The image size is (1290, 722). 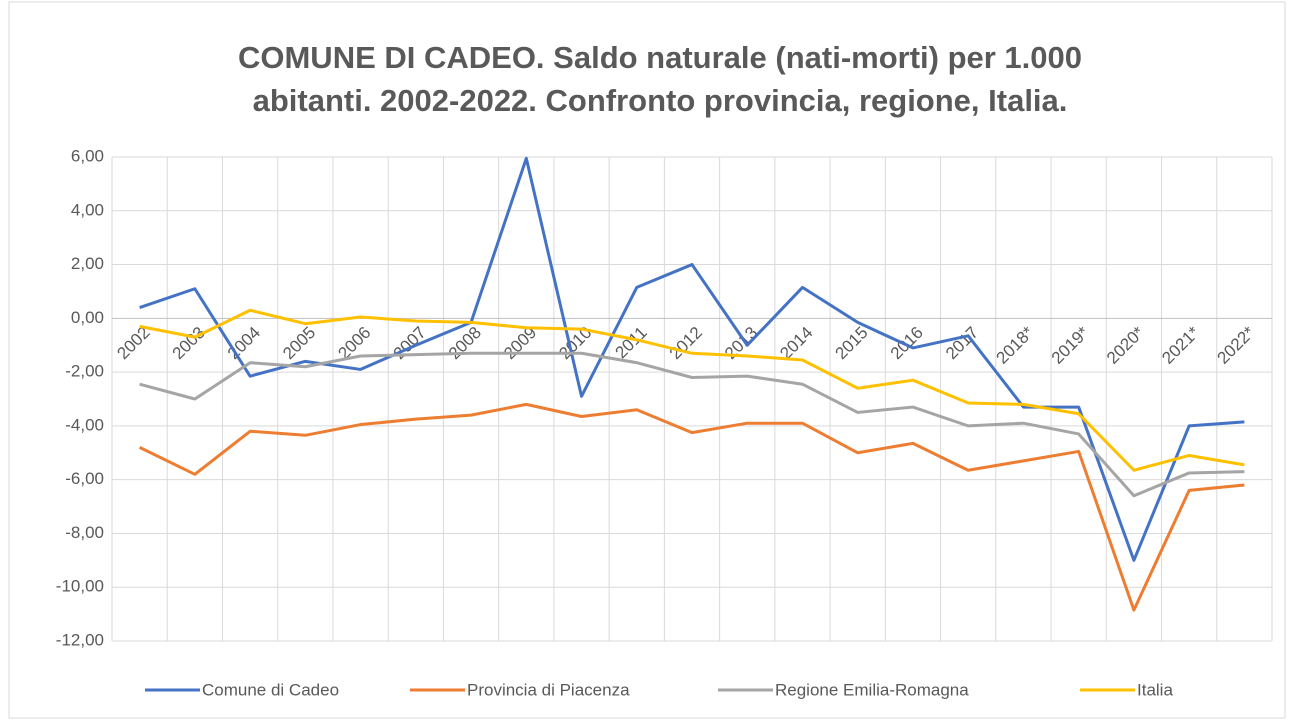 I want to click on legend-label: Italia, so click(x=1155, y=689).